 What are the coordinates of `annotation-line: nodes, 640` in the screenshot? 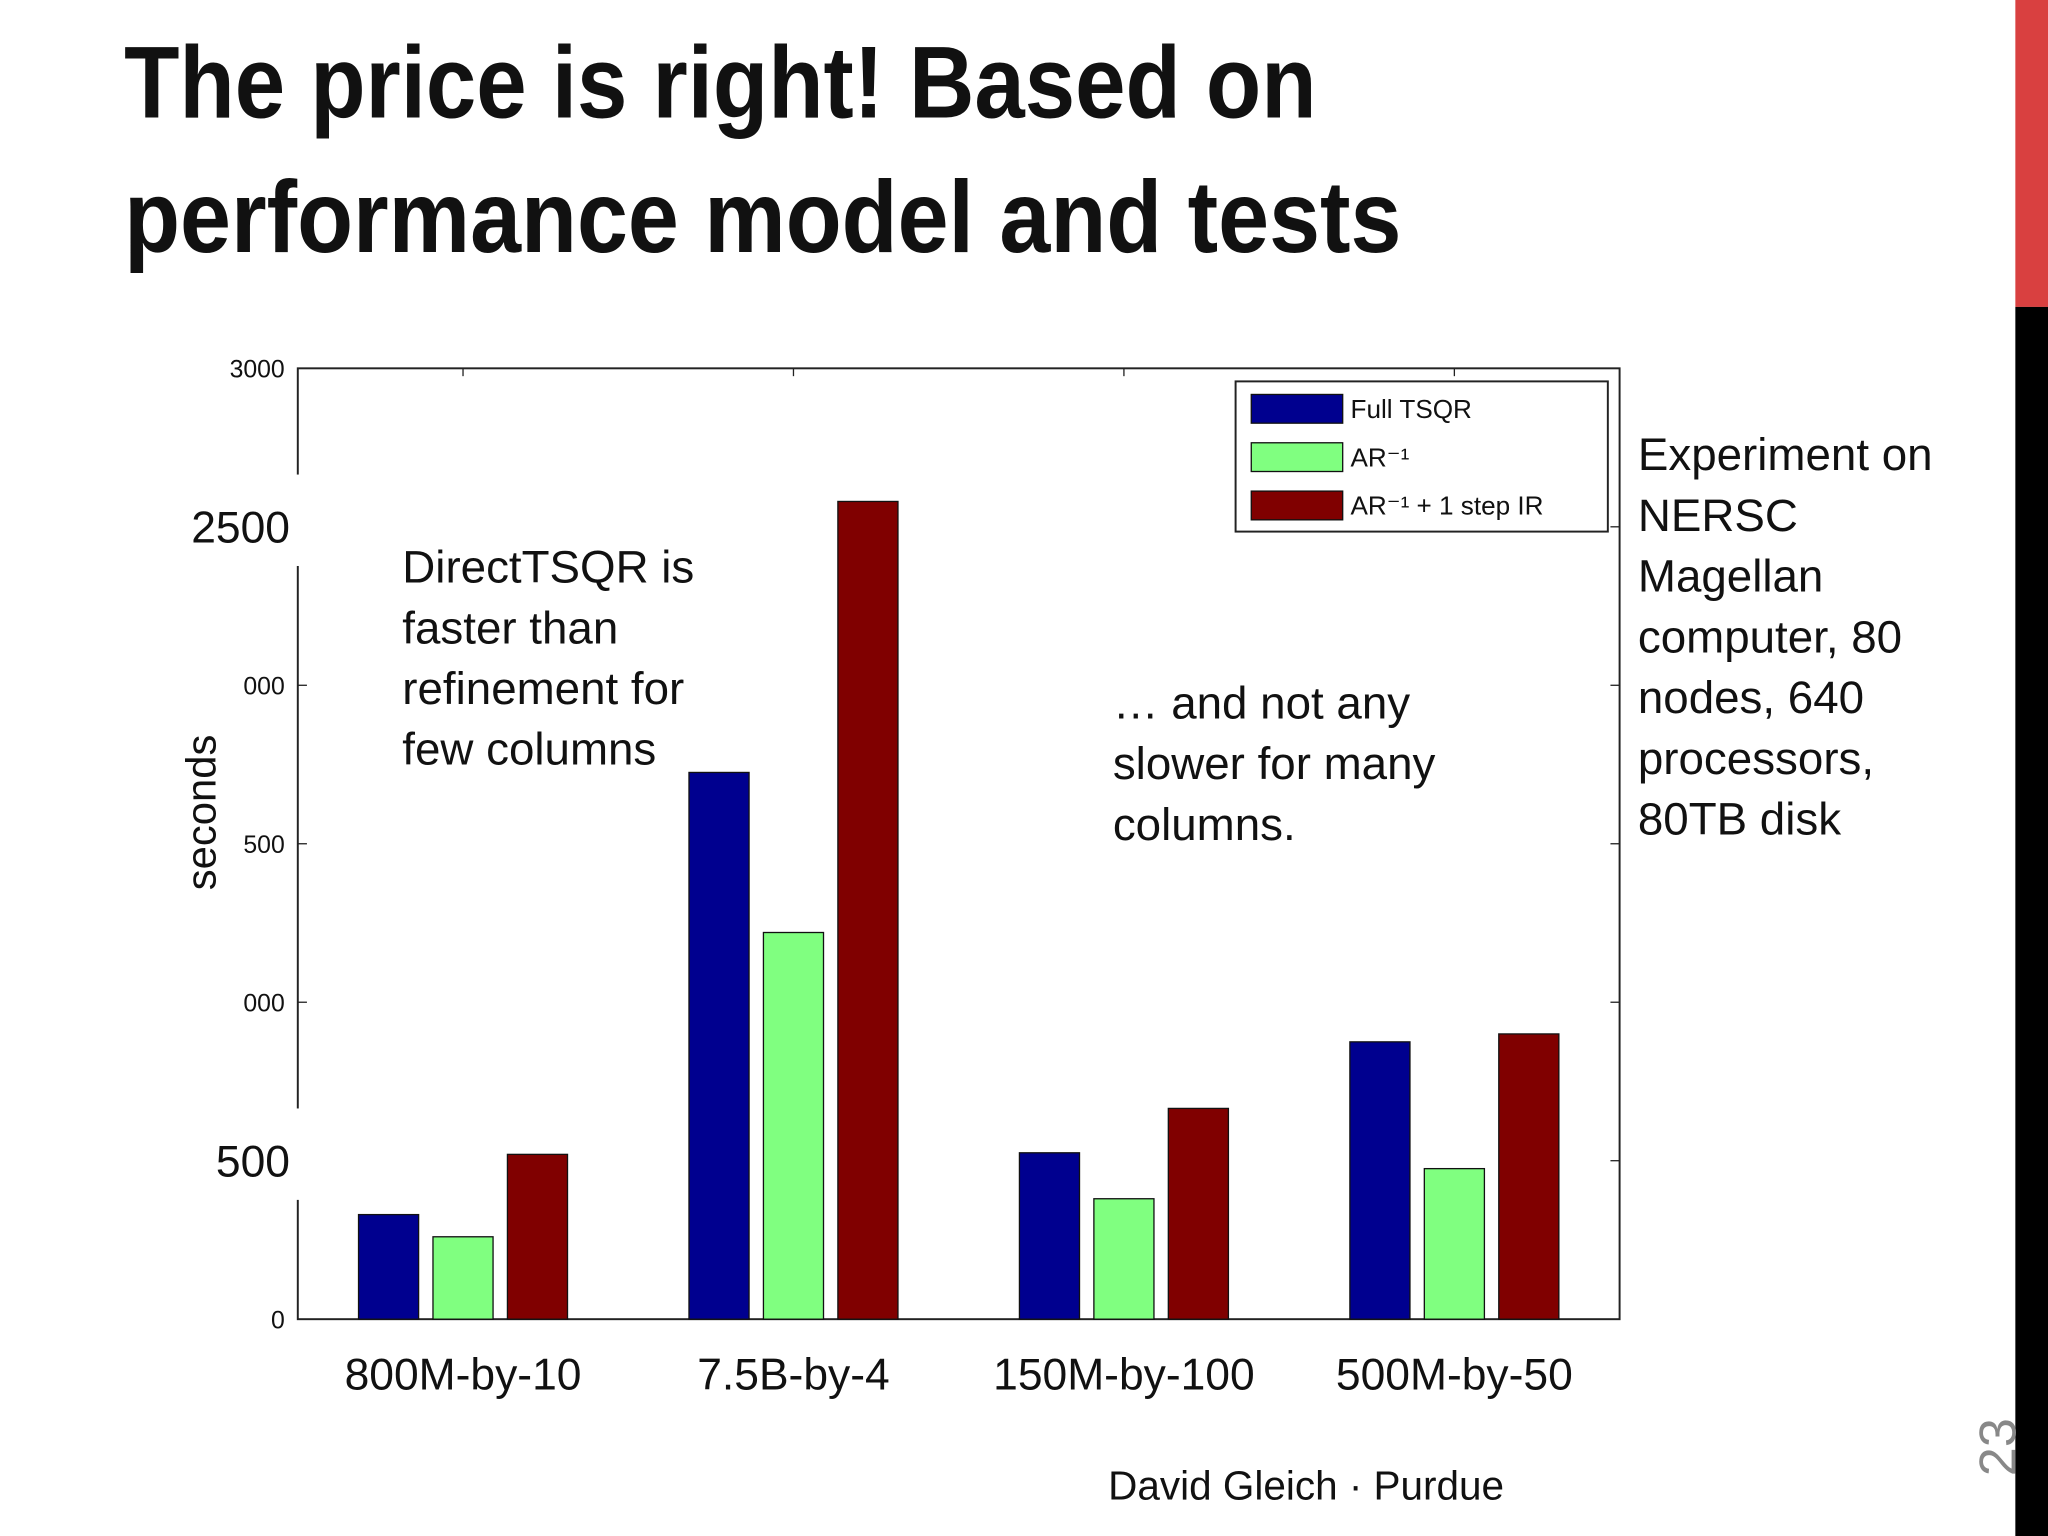 It's located at (1751, 697).